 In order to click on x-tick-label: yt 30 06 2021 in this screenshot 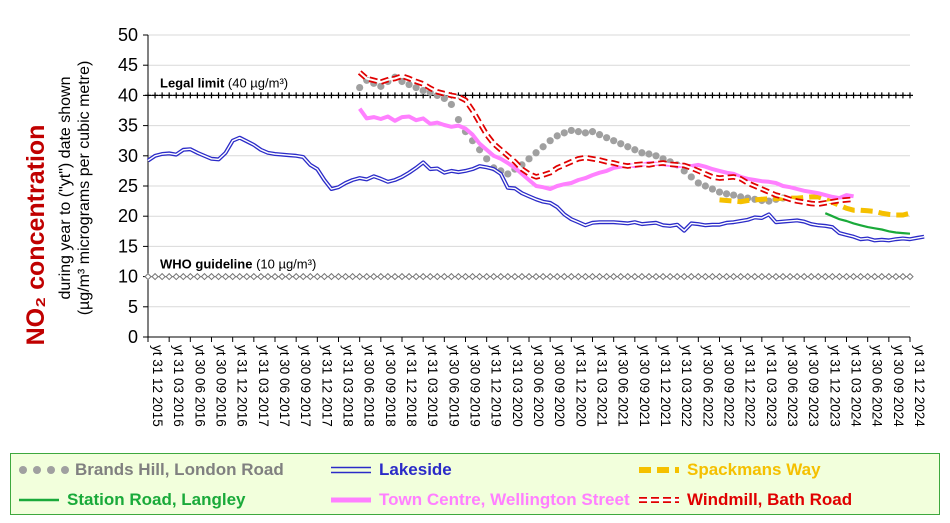, I will do `click(623, 386)`.